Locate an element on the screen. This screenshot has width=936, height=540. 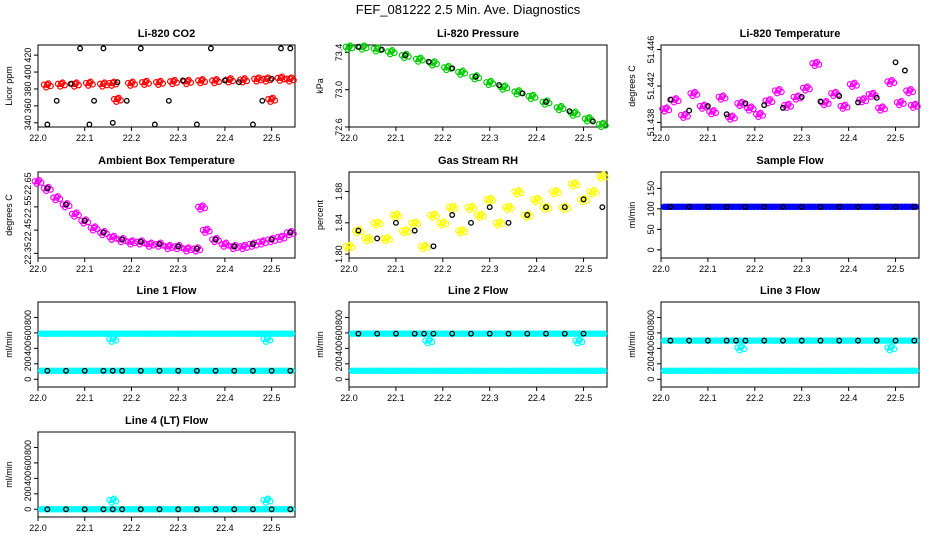
chart-title: Ambient Box Temperature is located at coordinates (166, 161).